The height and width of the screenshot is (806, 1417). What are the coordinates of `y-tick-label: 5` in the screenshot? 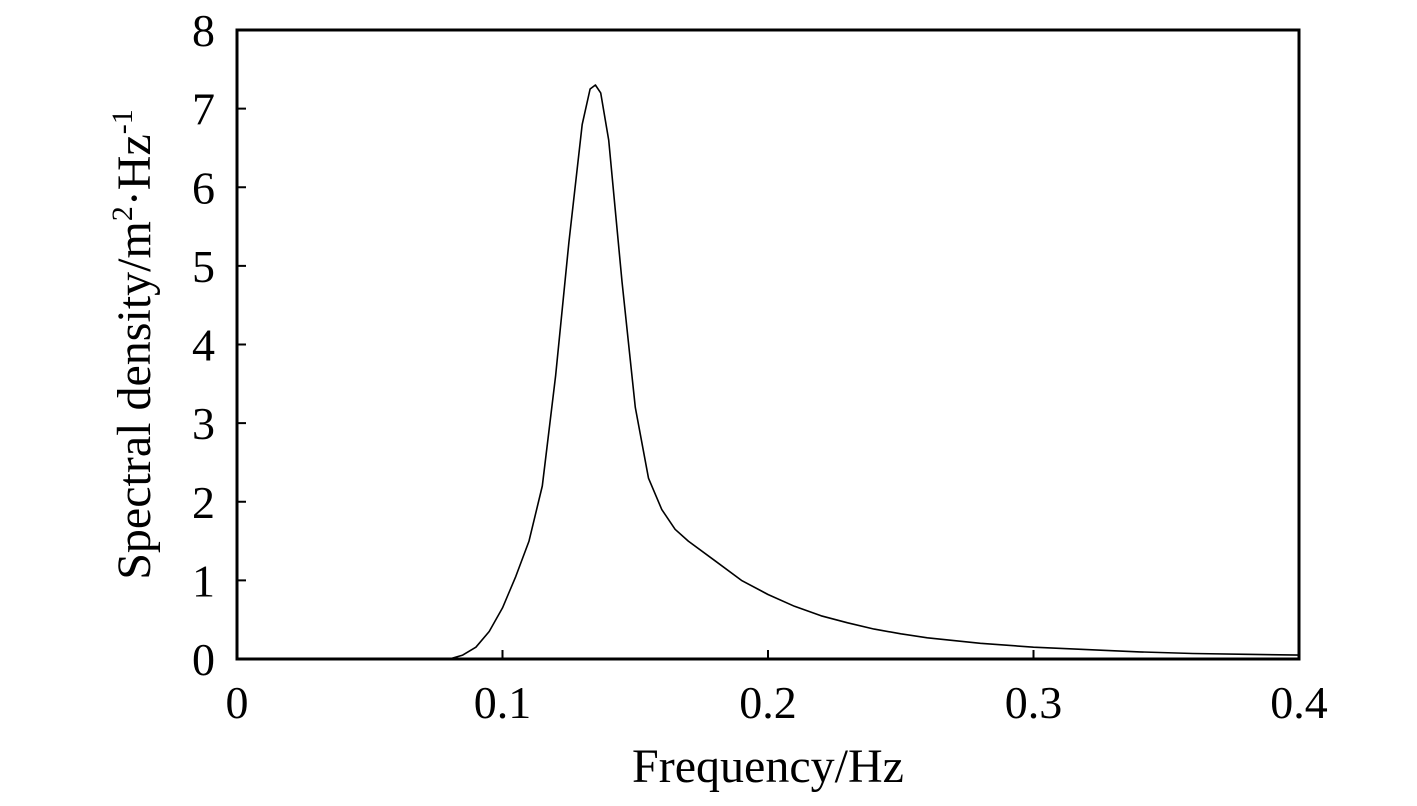 It's located at (203, 266).